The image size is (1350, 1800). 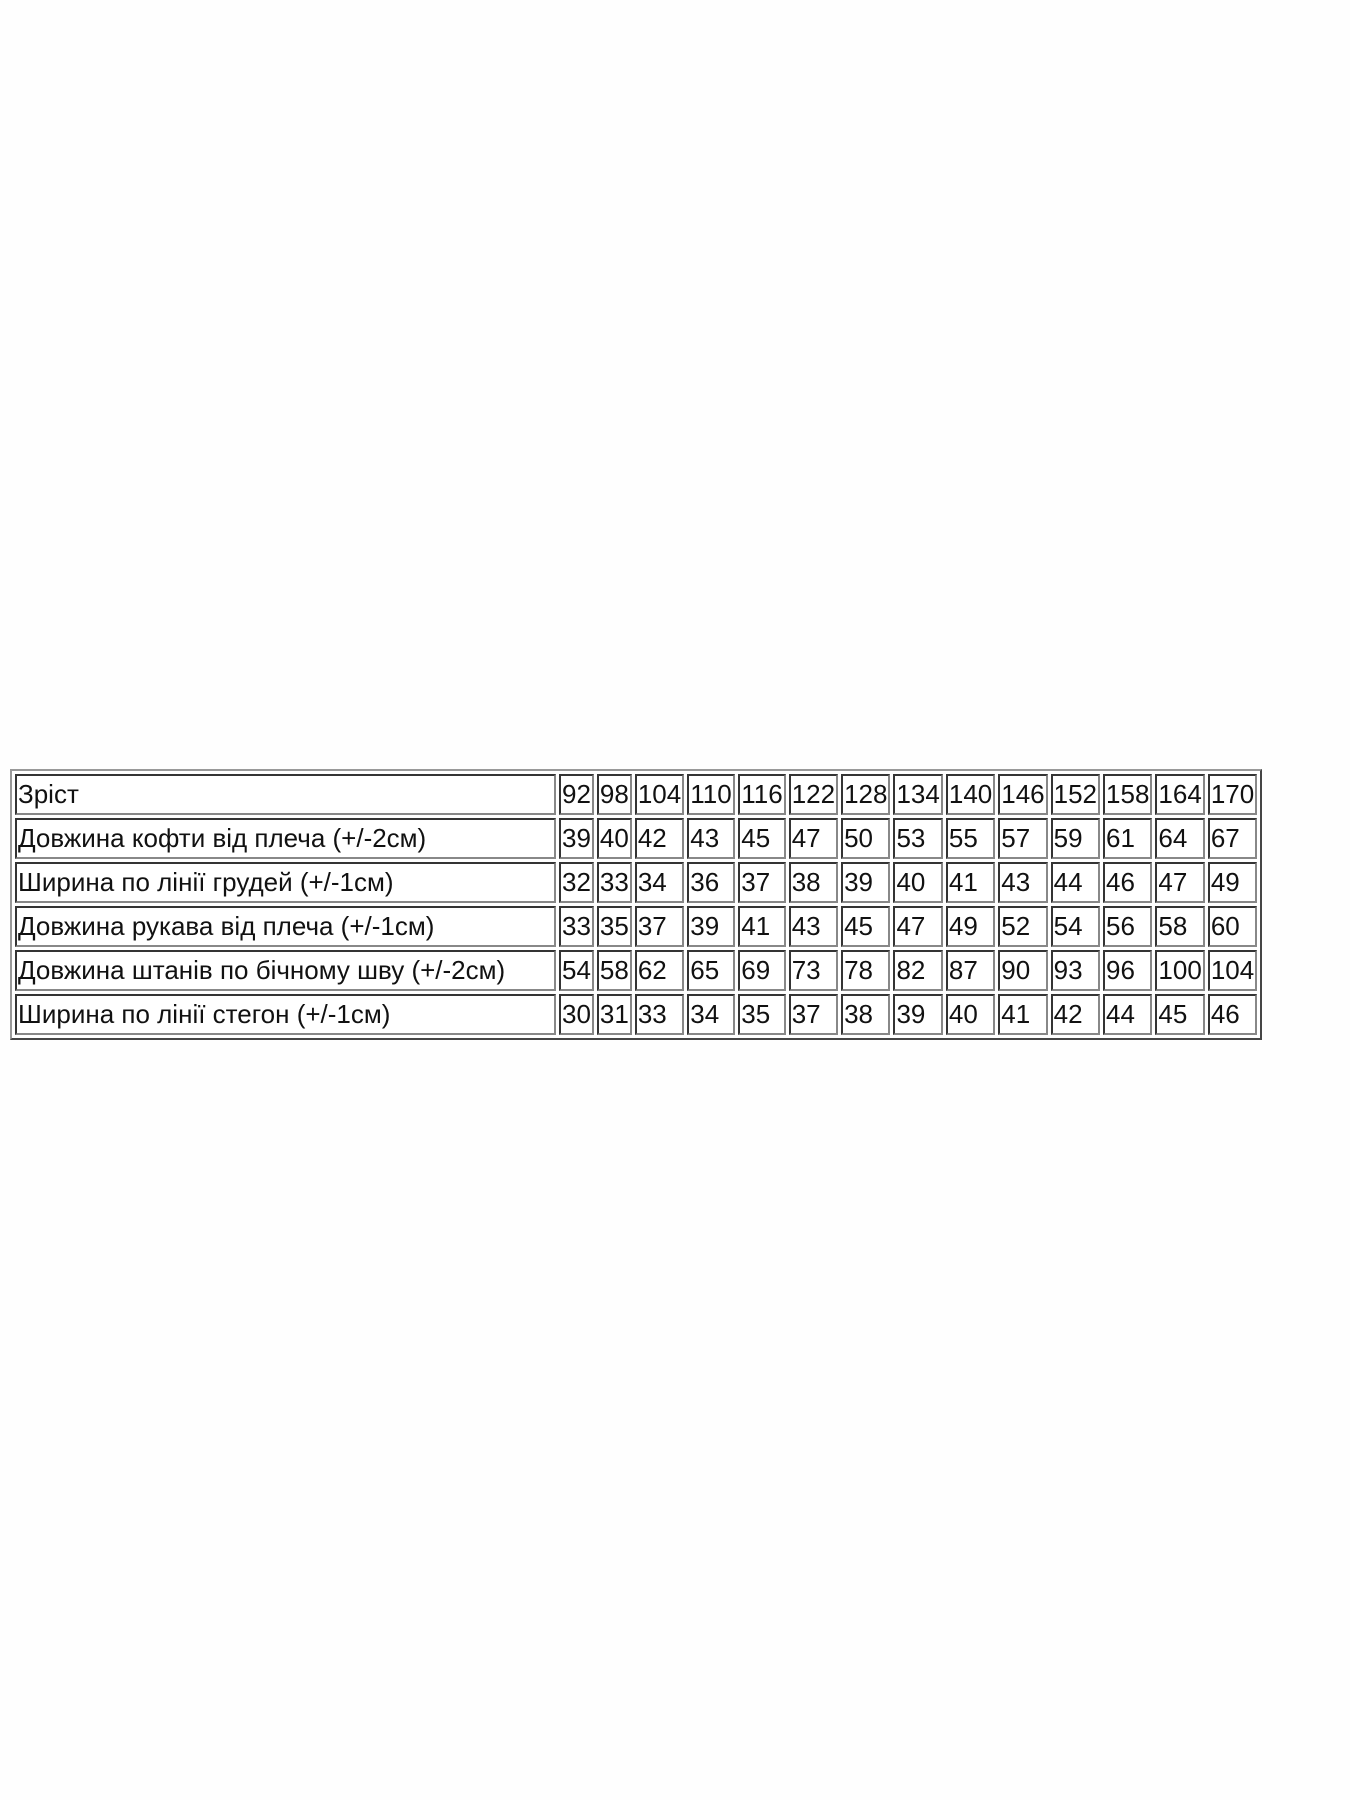 I want to click on value-cell: 61, so click(x=1128, y=838).